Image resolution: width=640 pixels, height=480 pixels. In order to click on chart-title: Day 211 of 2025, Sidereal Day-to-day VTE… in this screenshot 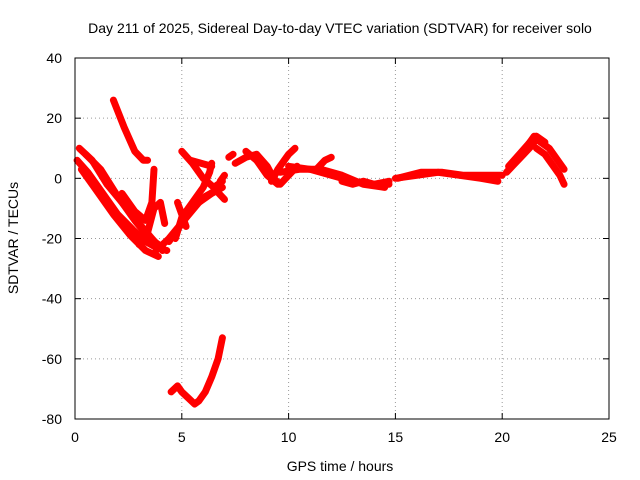, I will do `click(340, 28)`.